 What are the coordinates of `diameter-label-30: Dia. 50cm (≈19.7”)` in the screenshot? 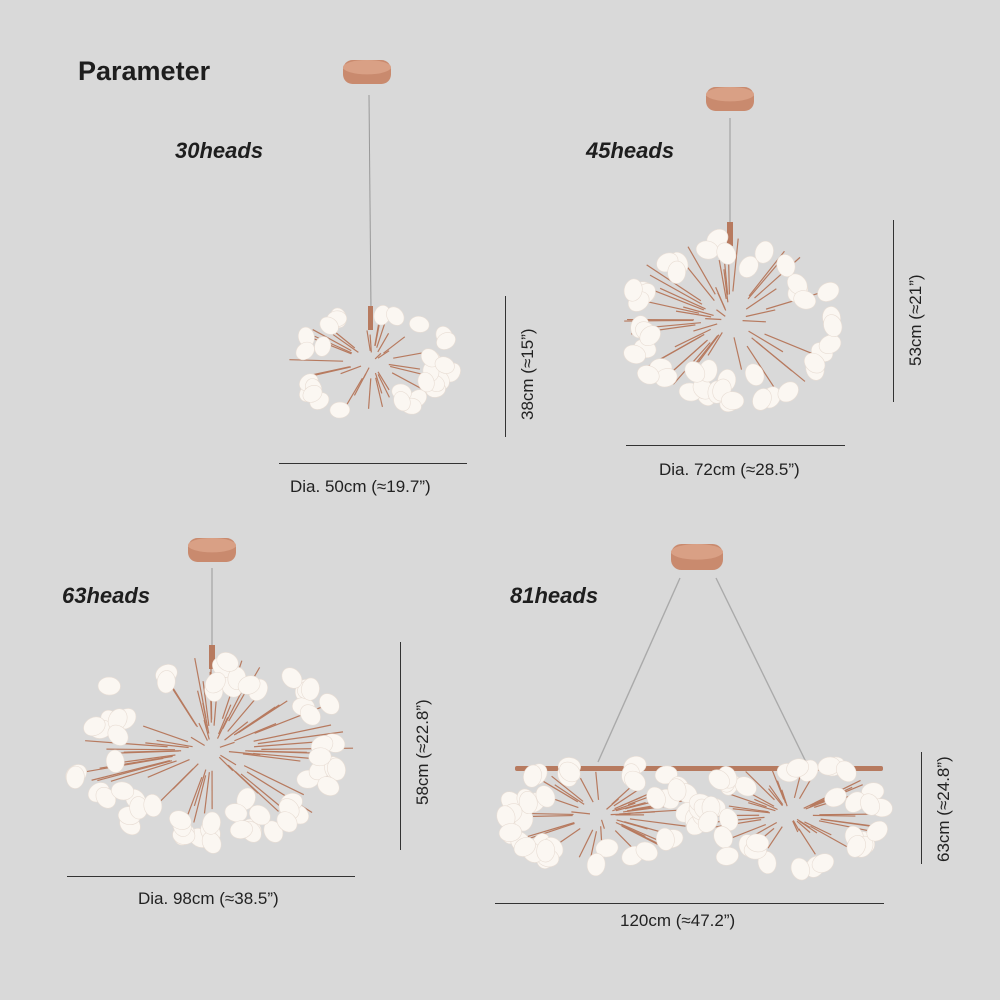 It's located at (360, 486).